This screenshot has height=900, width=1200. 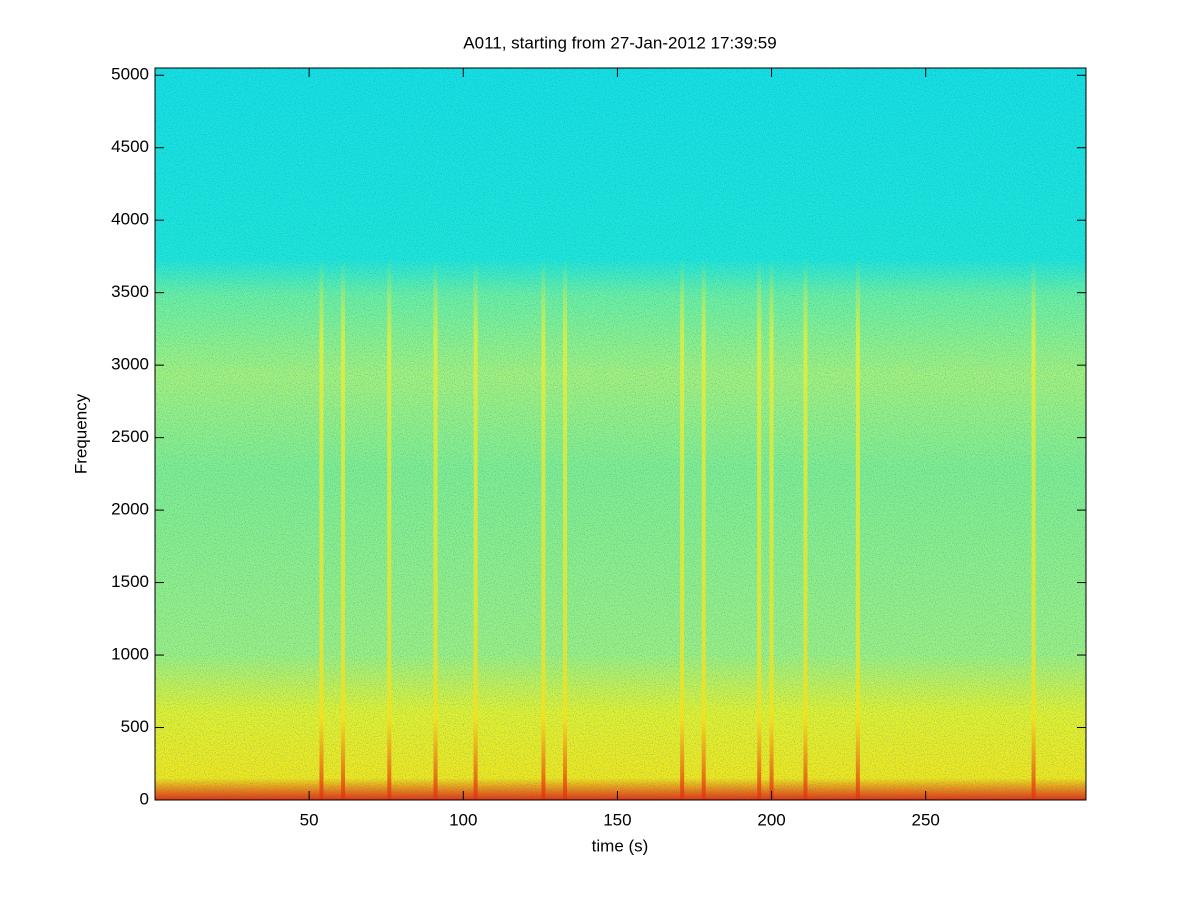 What do you see at coordinates (130, 291) in the screenshot?
I see `y-tick-label: 3500` at bounding box center [130, 291].